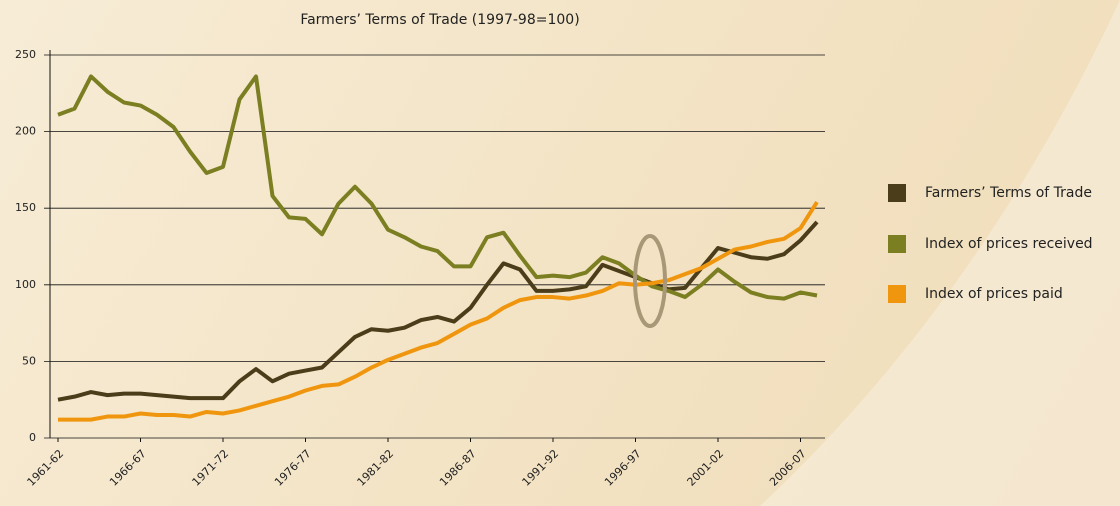  What do you see at coordinates (25, 207) in the screenshot?
I see `y-tick-label: 150` at bounding box center [25, 207].